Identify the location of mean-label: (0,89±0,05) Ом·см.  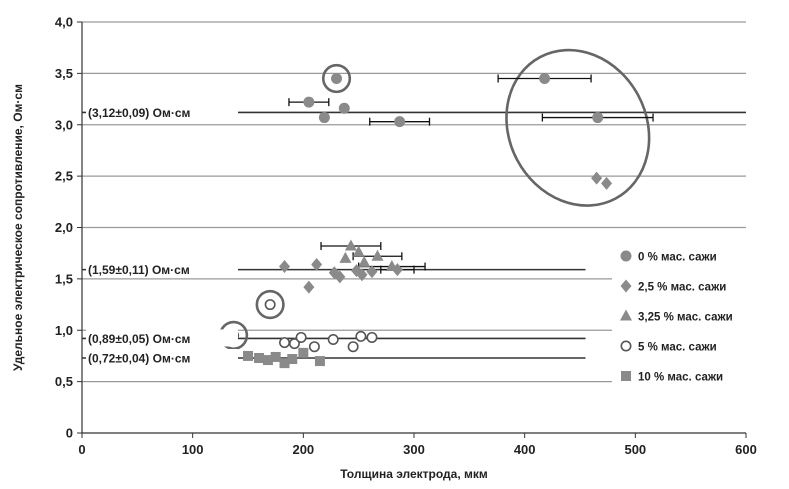
(139, 339).